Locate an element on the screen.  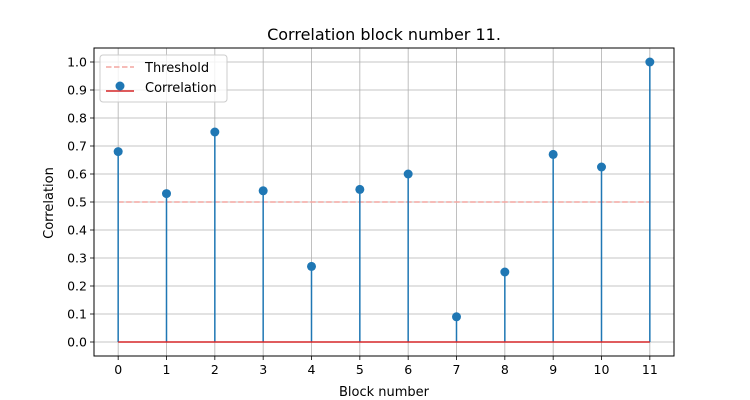
legend-threshold-label: Threshold is located at coordinates (176, 68).